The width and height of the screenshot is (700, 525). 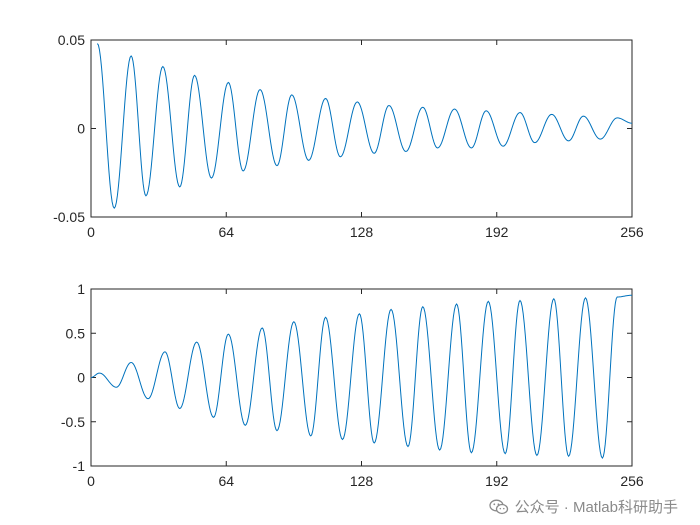 What do you see at coordinates (73, 422) in the screenshot?
I see `y-tick-label: -0.5` at bounding box center [73, 422].